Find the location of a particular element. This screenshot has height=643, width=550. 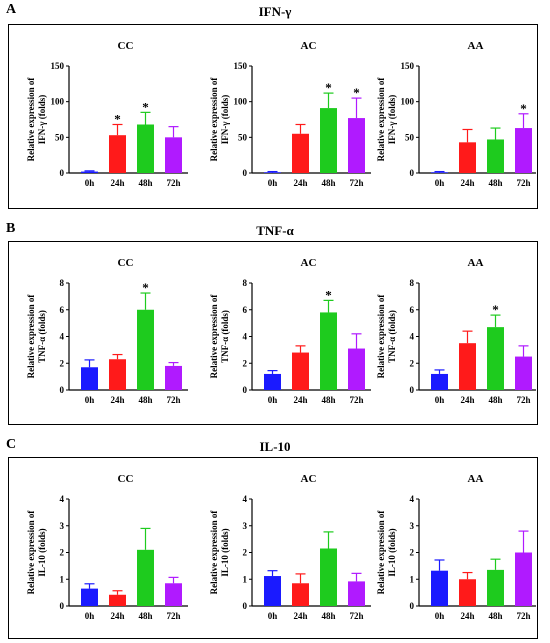

chart-title: AA is located at coordinates (476, 263).